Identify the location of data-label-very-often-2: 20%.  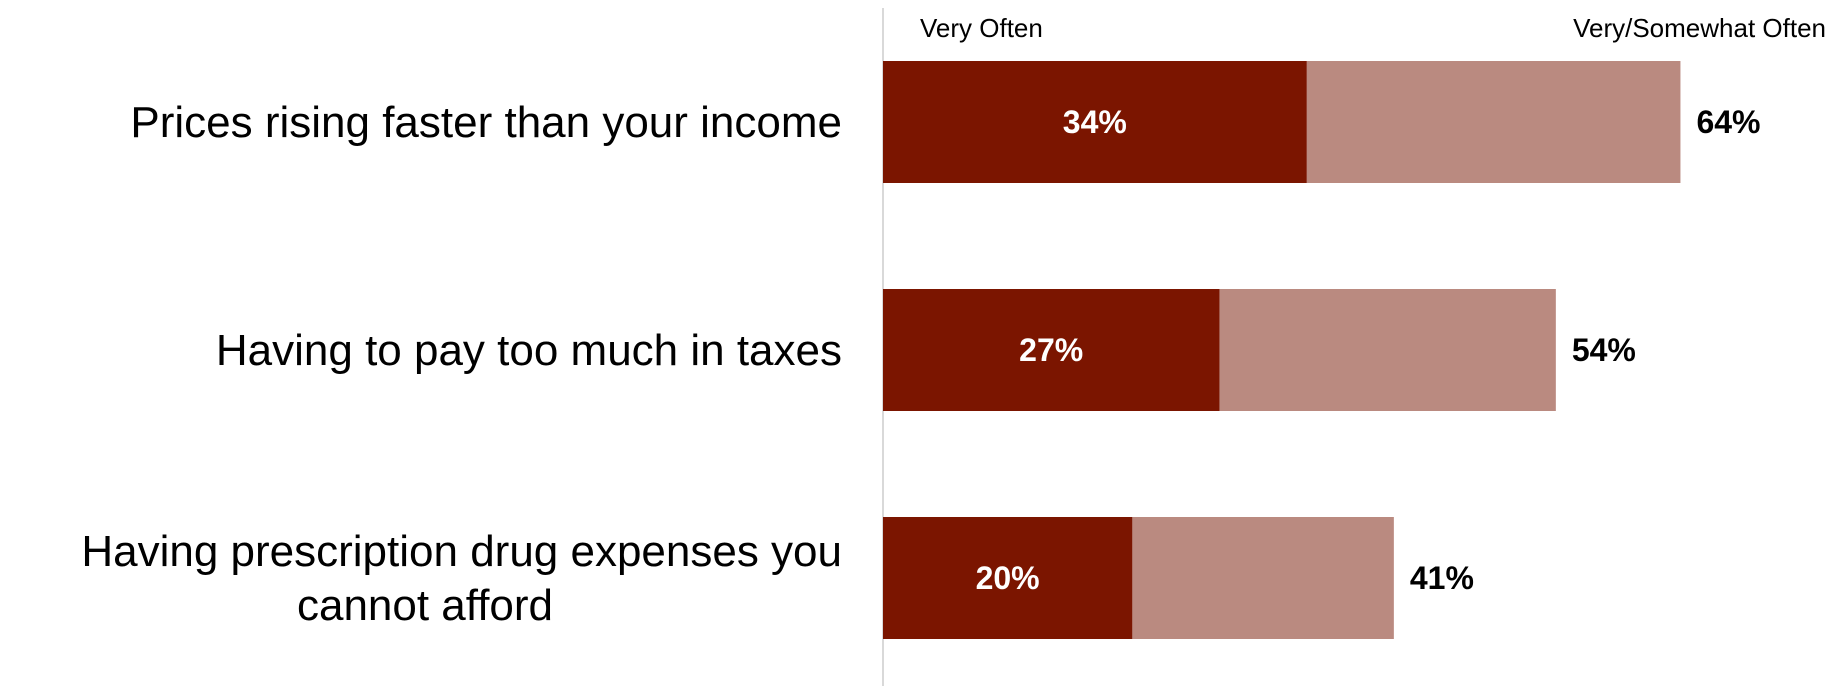
(1008, 578).